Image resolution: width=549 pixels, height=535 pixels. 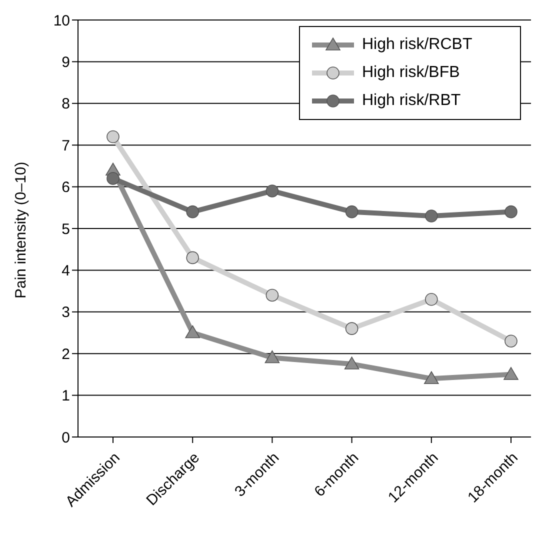 What do you see at coordinates (66, 354) in the screenshot?
I see `y-tick-label: 2` at bounding box center [66, 354].